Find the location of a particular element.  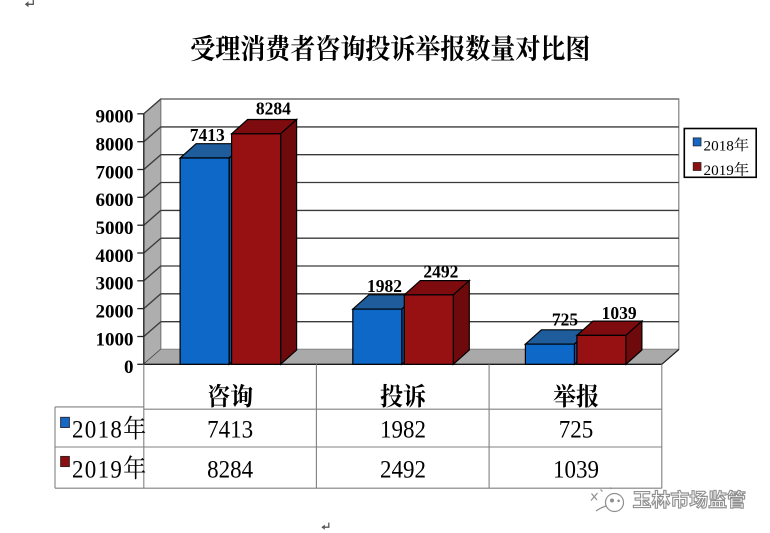

svg-text: 7000 is located at coordinates (115, 172).